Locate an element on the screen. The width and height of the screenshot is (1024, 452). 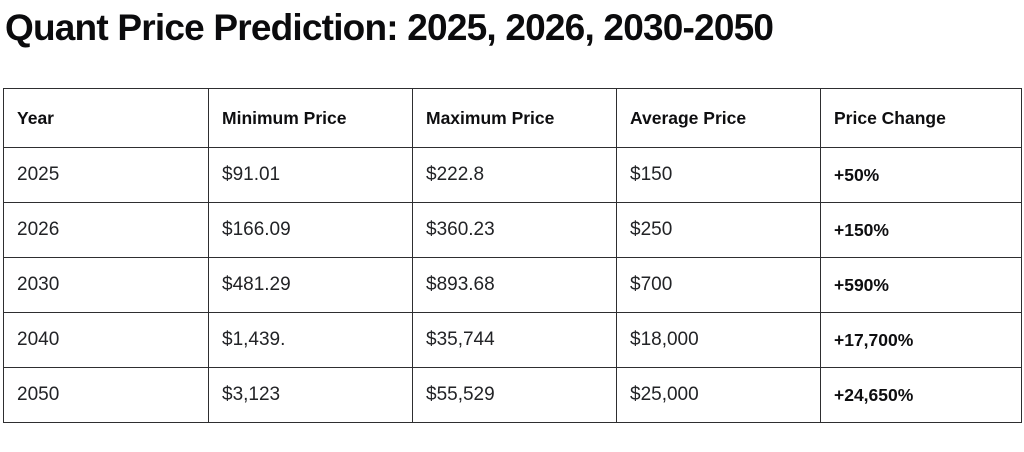
max-price-cell: $55,529 is located at coordinates (514, 395).